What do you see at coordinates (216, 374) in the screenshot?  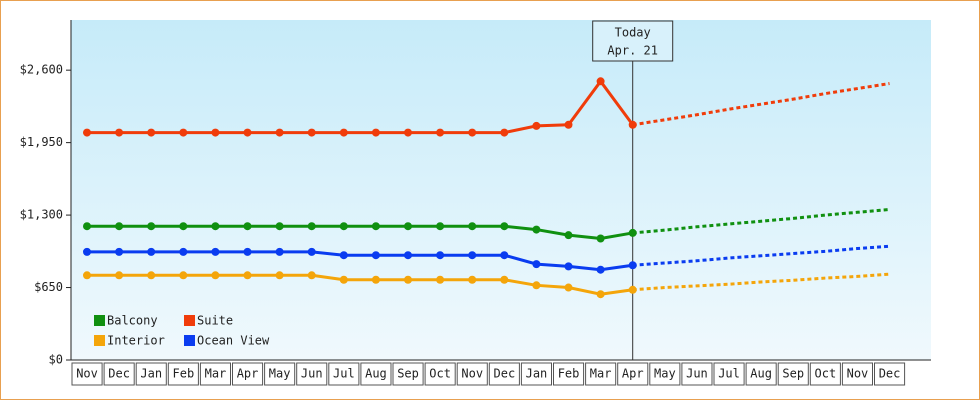 I see `x-tick-label: Mar` at bounding box center [216, 374].